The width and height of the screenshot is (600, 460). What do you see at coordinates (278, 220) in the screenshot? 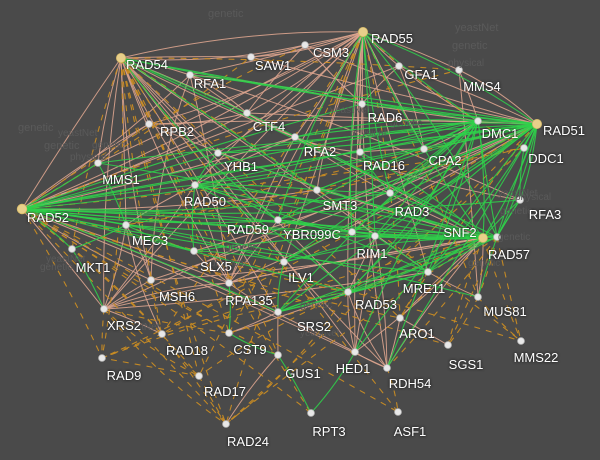
I see `graph-node-rad59` at bounding box center [278, 220].